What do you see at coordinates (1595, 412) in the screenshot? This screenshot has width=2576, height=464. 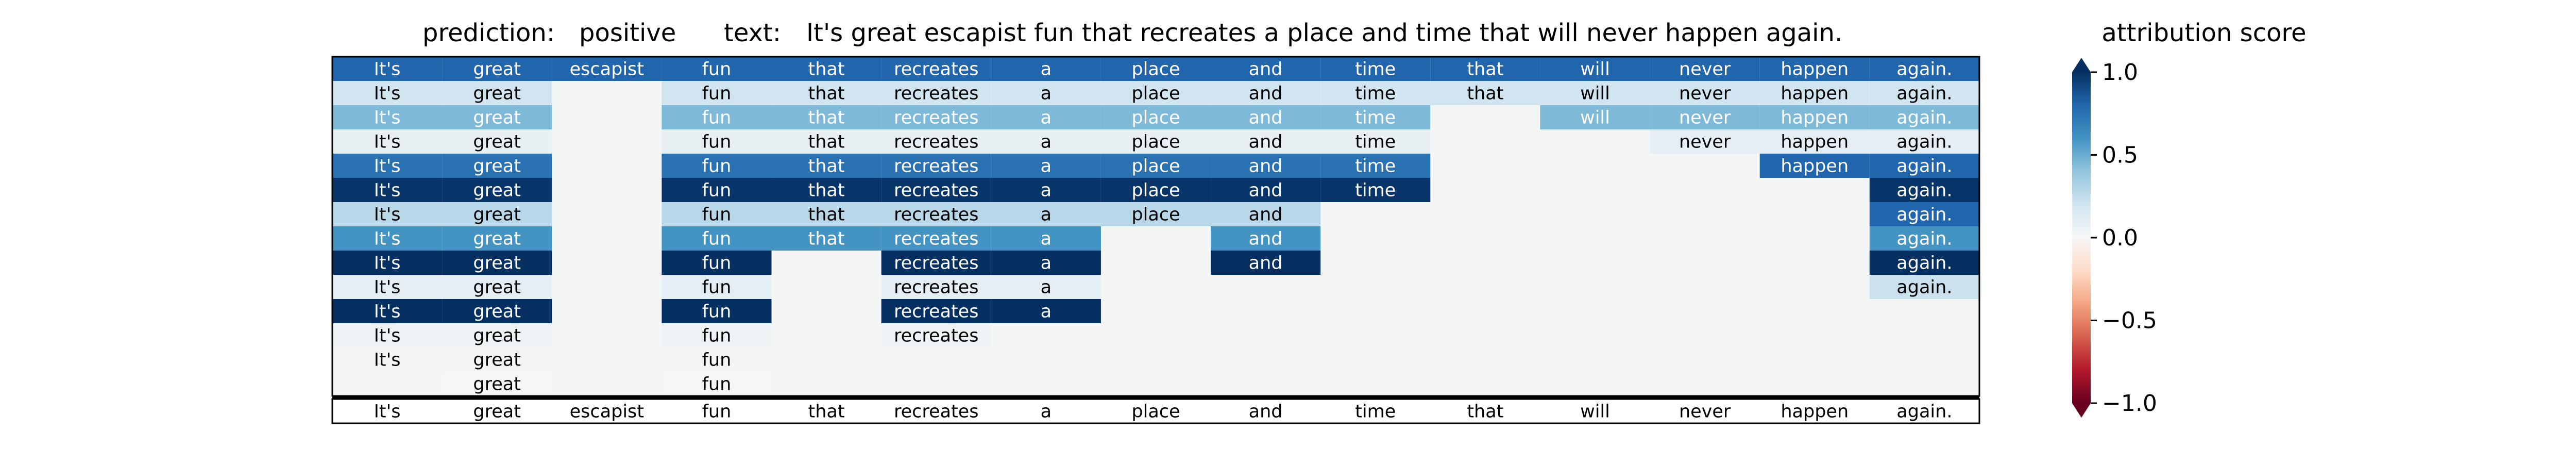 I see `baseline-token-label: will` at bounding box center [1595, 412].